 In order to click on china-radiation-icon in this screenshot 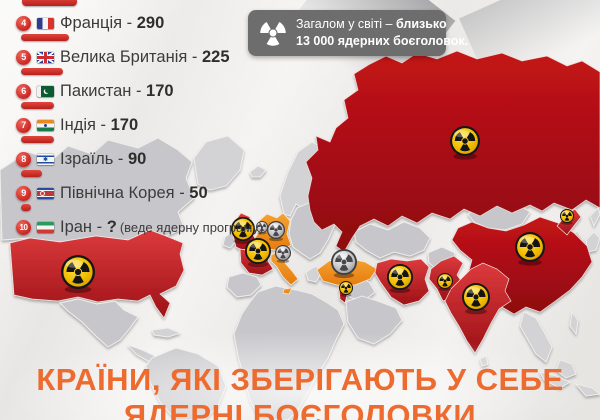, I will do `click(530, 249)`.